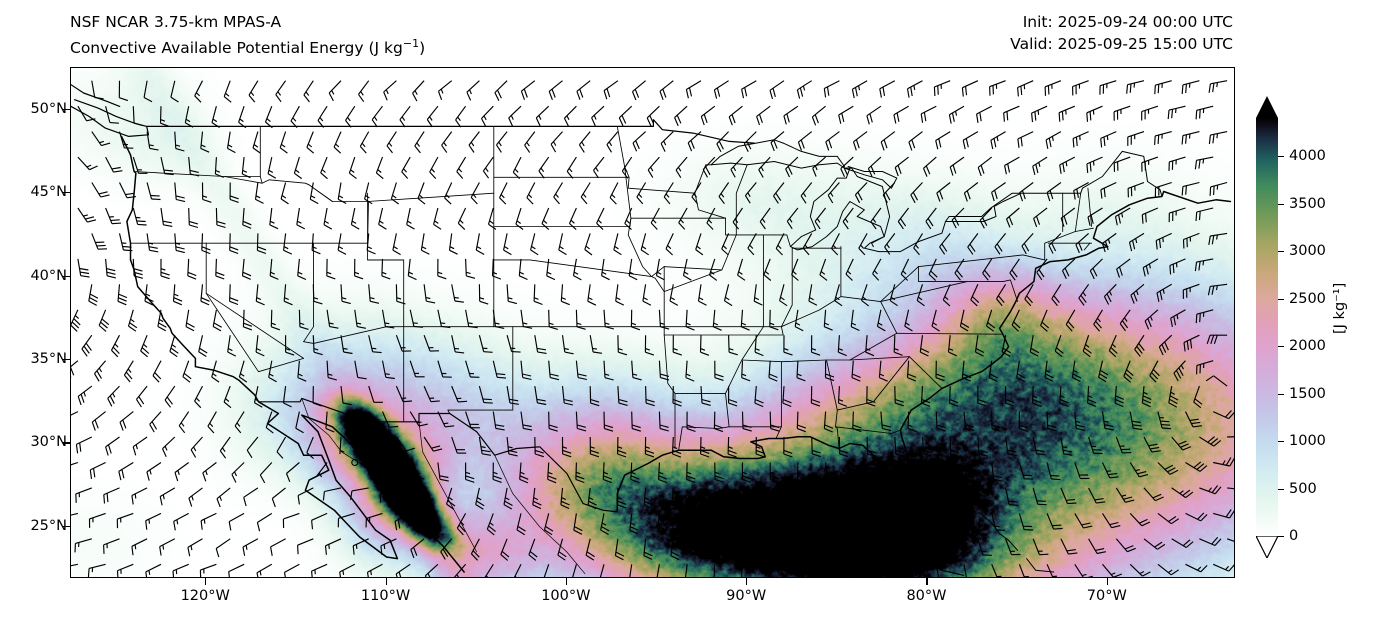  What do you see at coordinates (1307, 203) in the screenshot?
I see `colorbar-tick-label-3500: 3500` at bounding box center [1307, 203].